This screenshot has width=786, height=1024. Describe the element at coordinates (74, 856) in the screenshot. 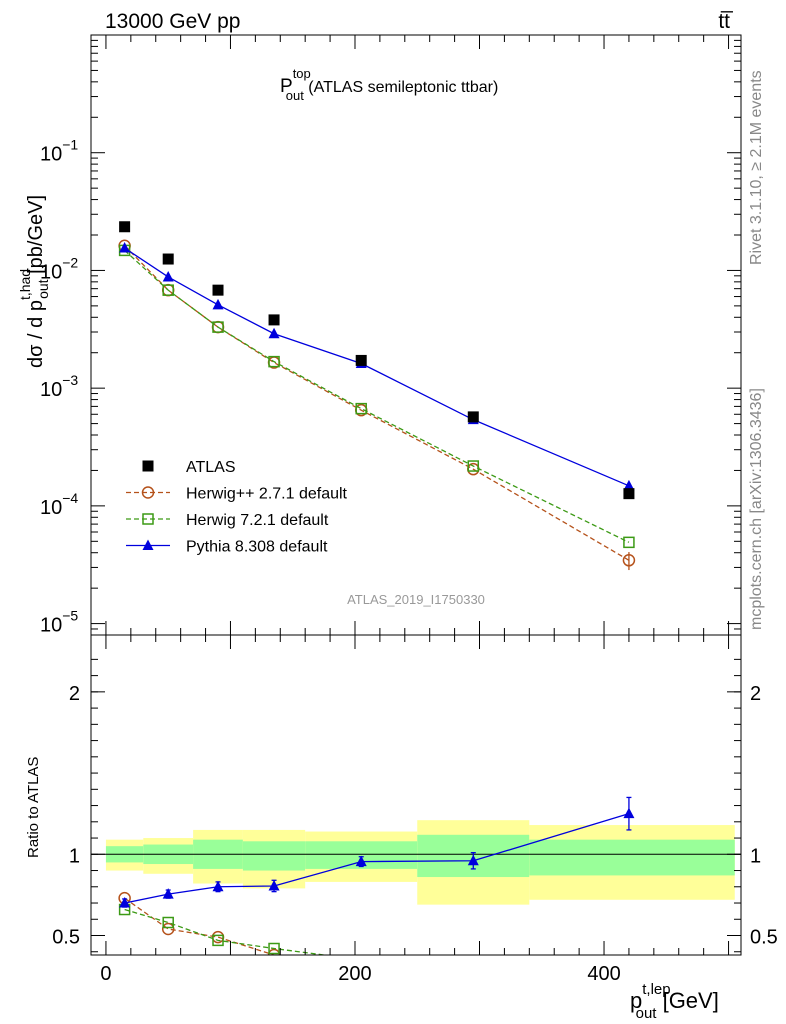

I see `ratio-y-tick-label-left: 1` at that location.